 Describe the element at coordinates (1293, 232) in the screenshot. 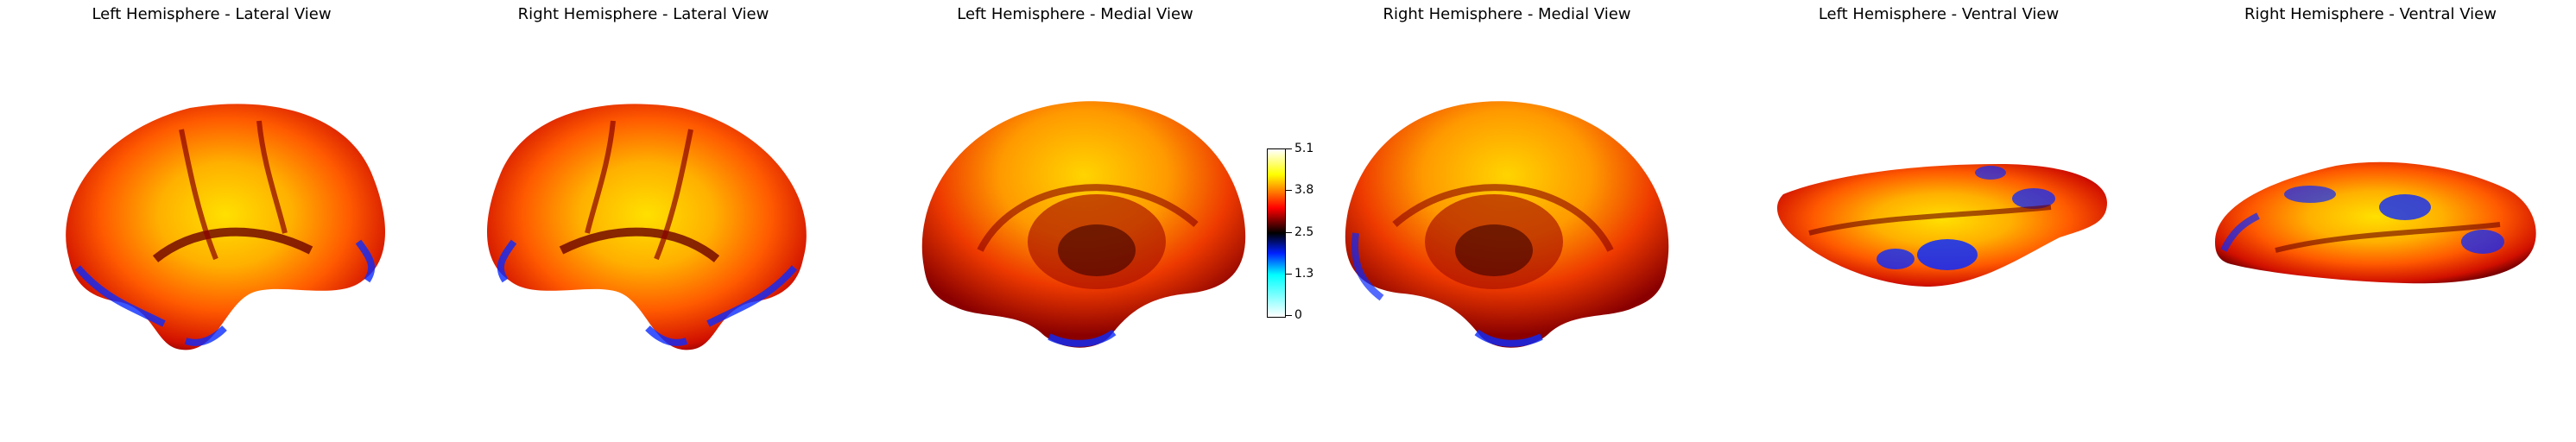

I see `colorbar: 5.1 3.8 2.5 1.3 0` at that location.